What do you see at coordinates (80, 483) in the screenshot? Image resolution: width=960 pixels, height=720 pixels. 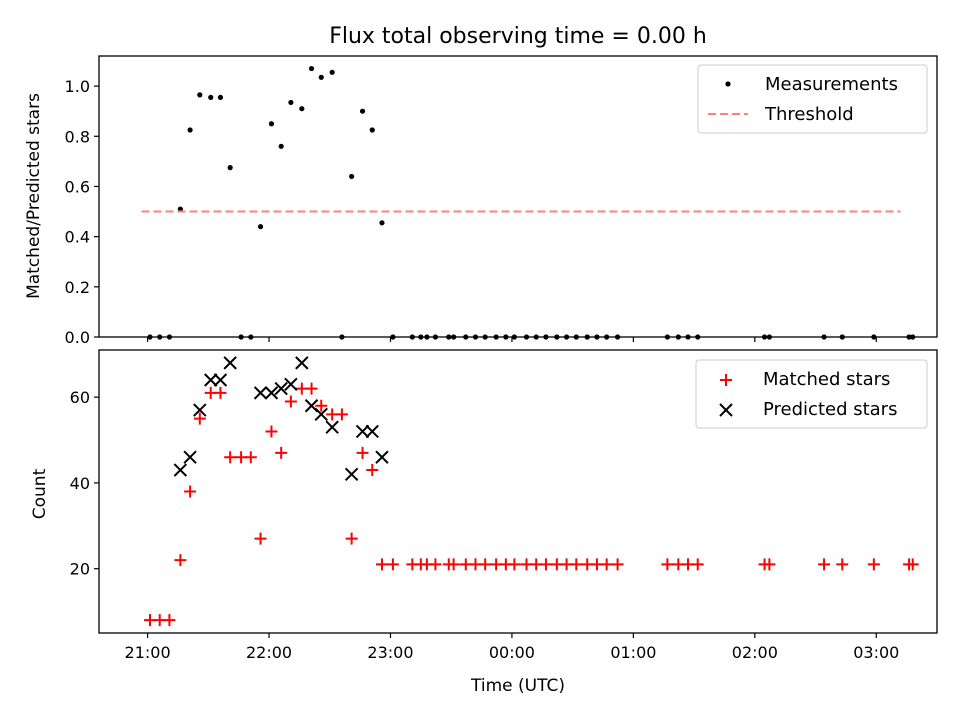 I see `y-tick-label: 40` at bounding box center [80, 483].